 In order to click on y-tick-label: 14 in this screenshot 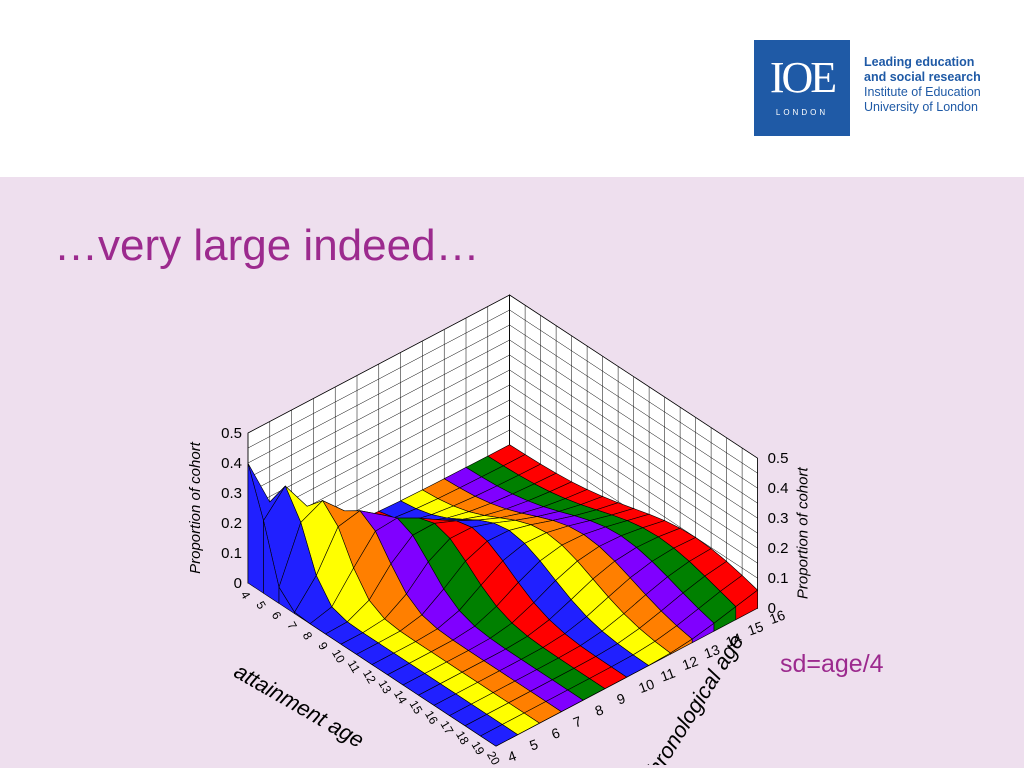, I will do `click(734, 640)`.